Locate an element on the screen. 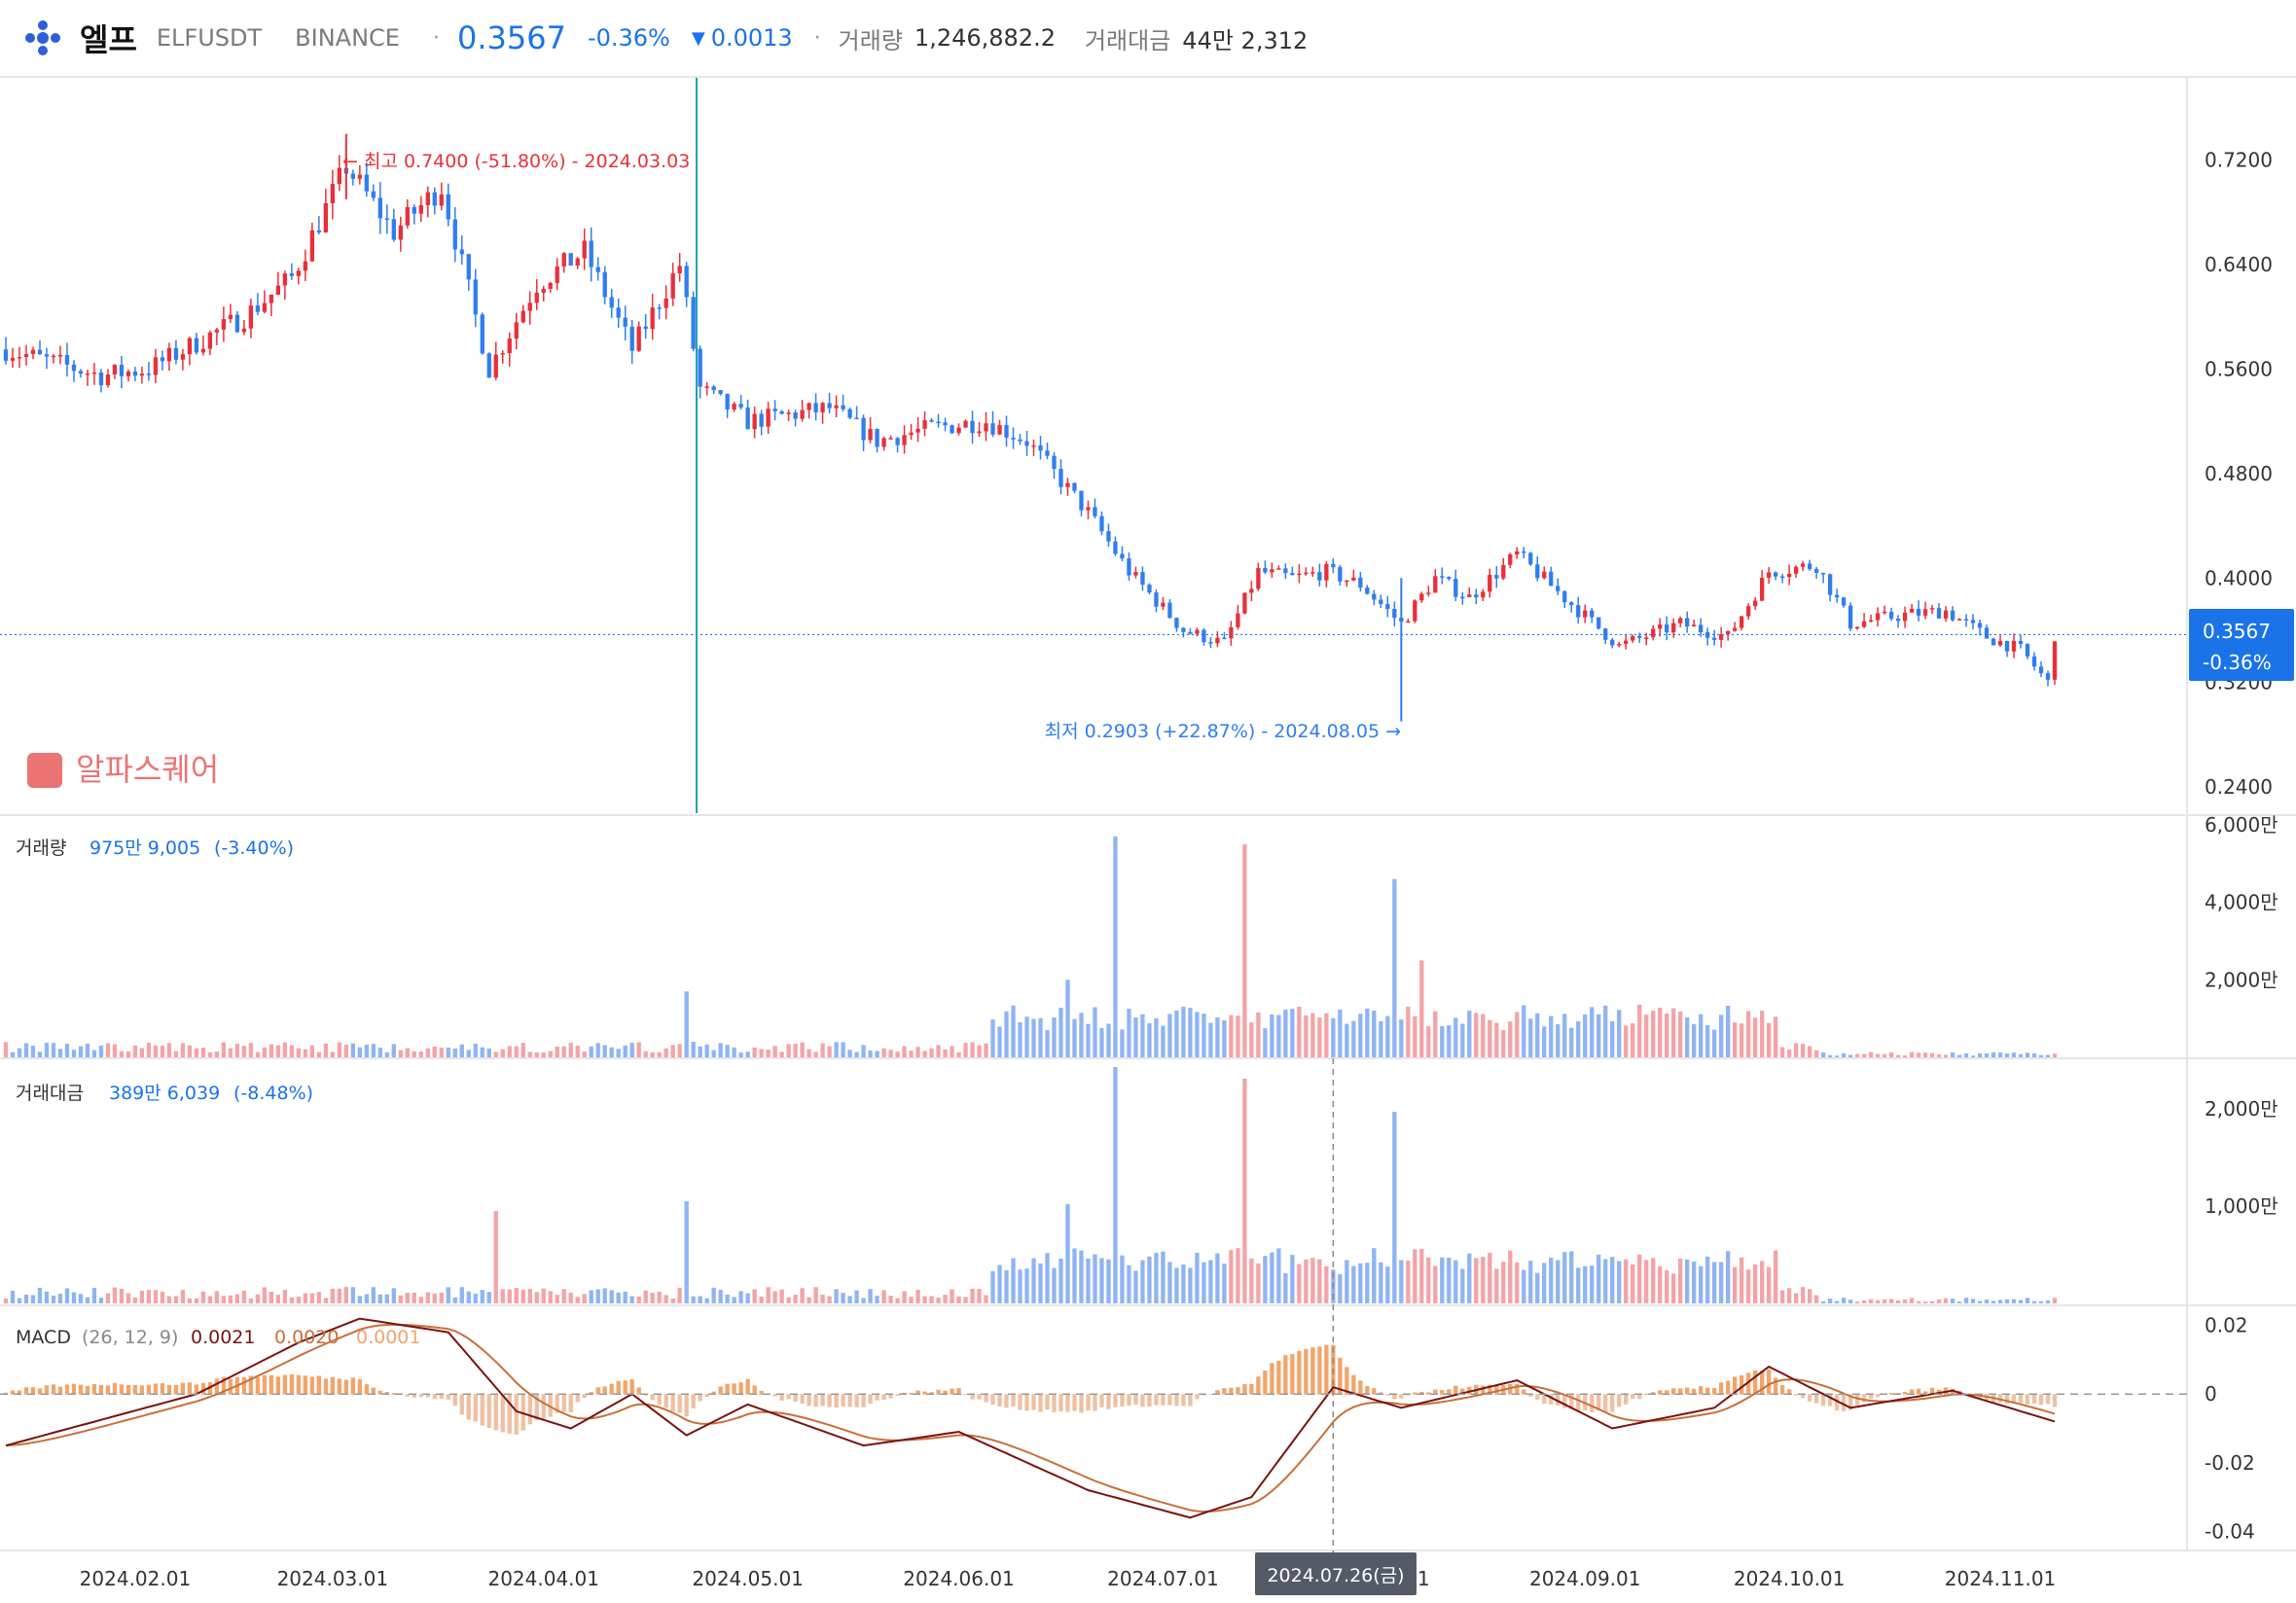  macd-tick-label: 0.02 is located at coordinates (2226, 1325).